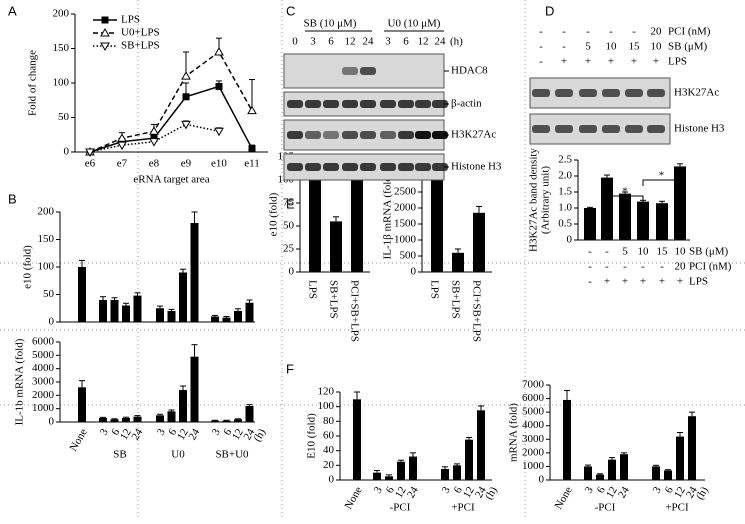  I want to click on y-tick-label: 1.0, so click(565, 208).